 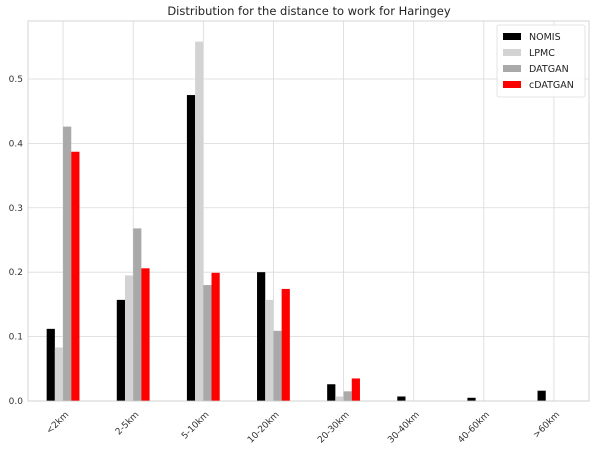 What do you see at coordinates (545, 37) in the screenshot?
I see `legend-label-nomis: NOMIS` at bounding box center [545, 37].